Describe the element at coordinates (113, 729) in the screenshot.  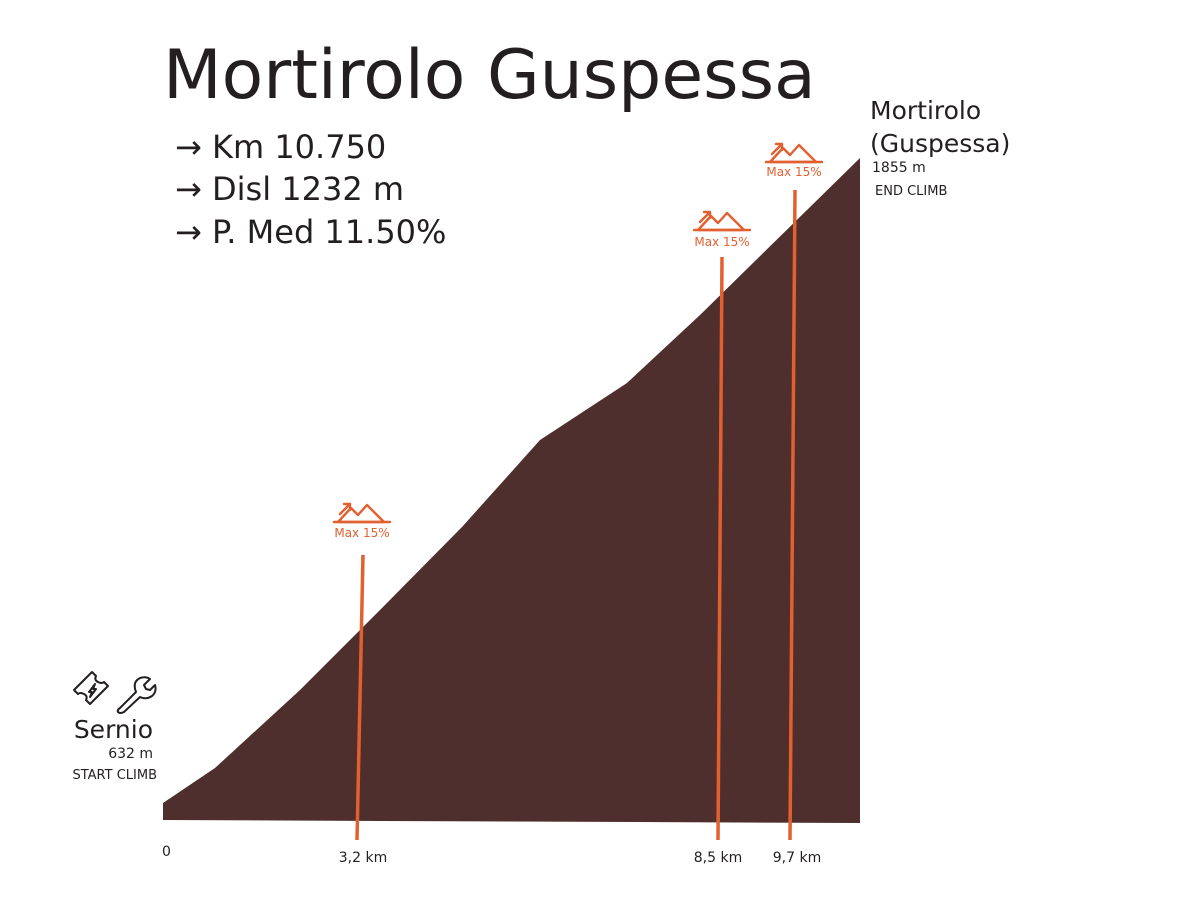
I see `start-name: Sernio` at that location.